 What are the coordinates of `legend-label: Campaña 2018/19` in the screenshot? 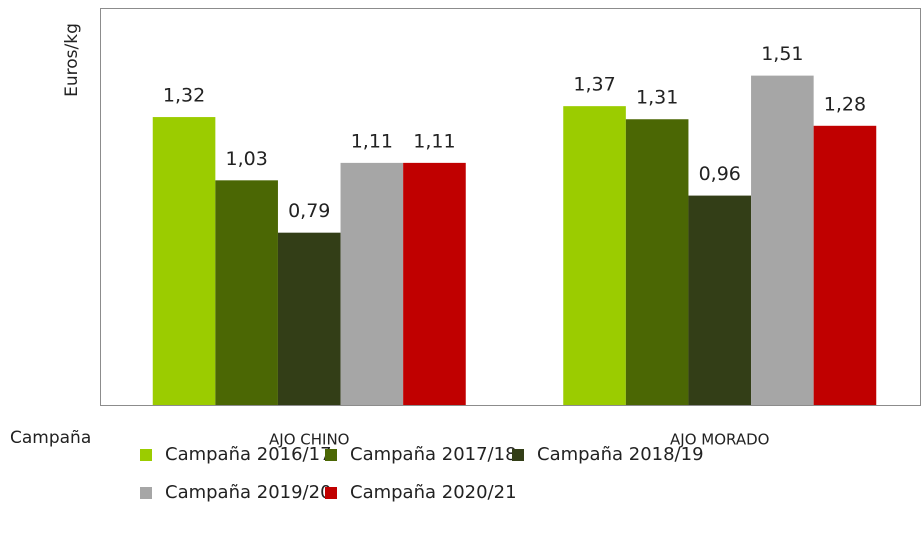 It's located at (620, 454).